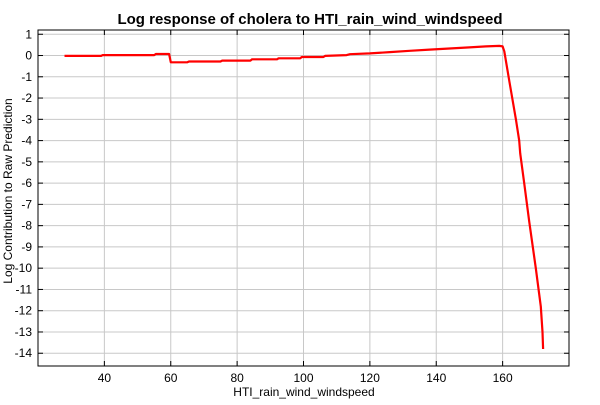 The width and height of the screenshot is (600, 405). I want to click on y-tick-label: -9, so click(26, 247).